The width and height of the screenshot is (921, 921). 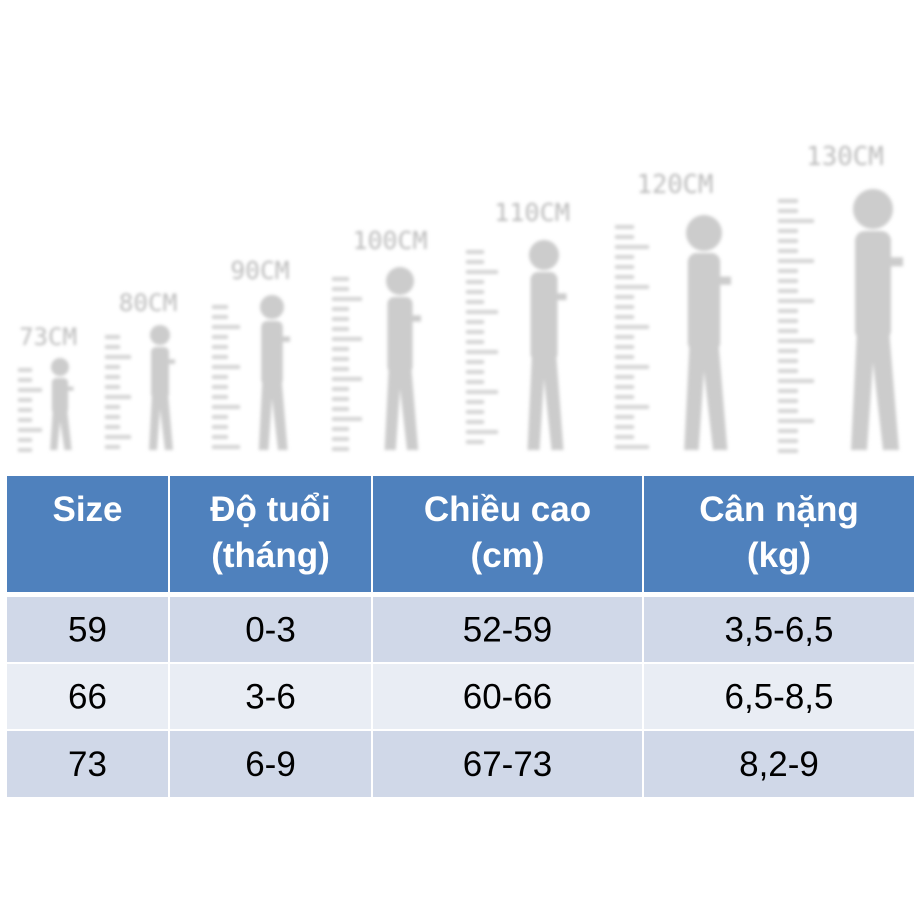 What do you see at coordinates (270, 697) in the screenshot?
I see `cell-text: 3-6` at bounding box center [270, 697].